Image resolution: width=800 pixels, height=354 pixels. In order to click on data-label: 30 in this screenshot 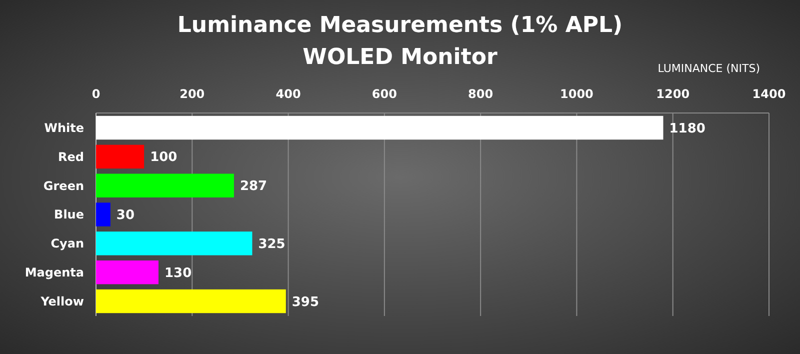, I will do `click(125, 216)`.